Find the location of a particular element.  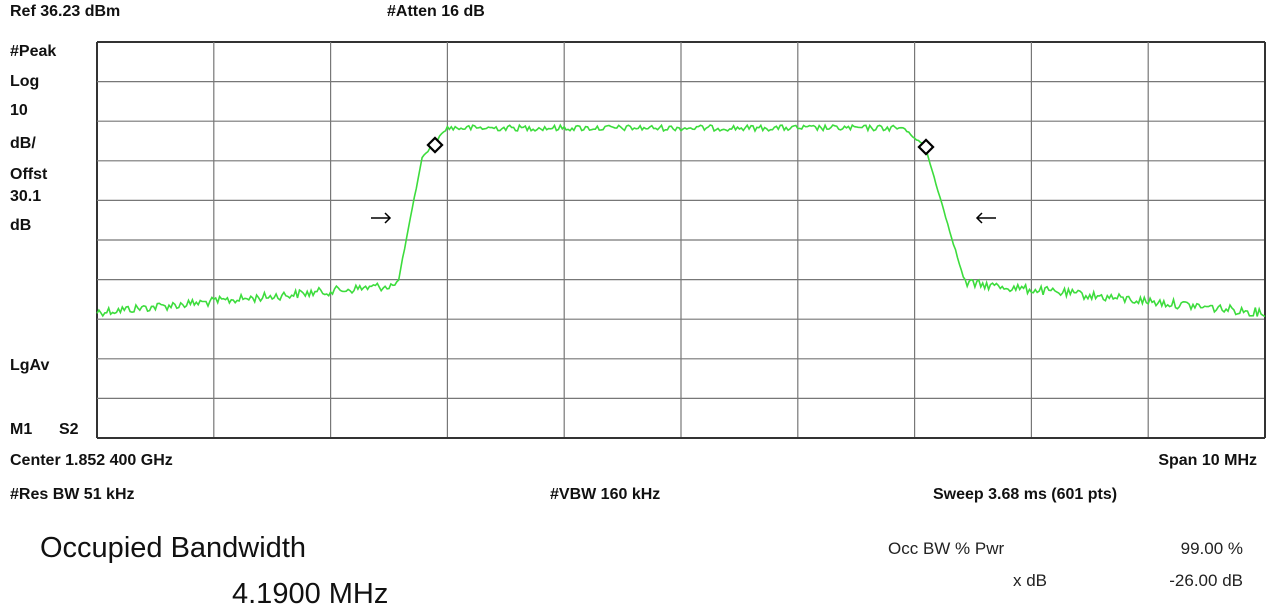

side-label: 30.1 is located at coordinates (26, 196).